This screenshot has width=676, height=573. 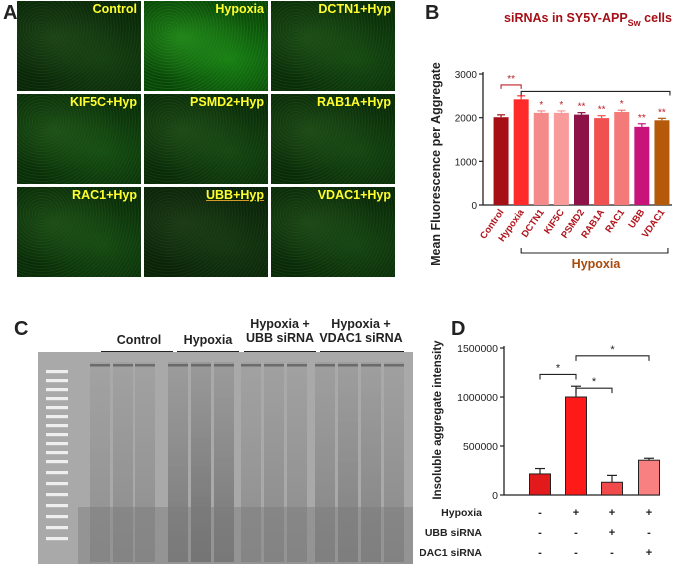 I want to click on micrograph-tile: Control, so click(x=79, y=46).